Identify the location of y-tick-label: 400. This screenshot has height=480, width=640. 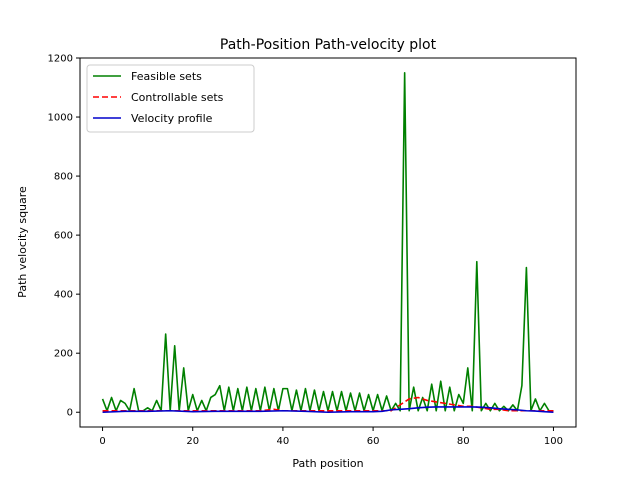
(63, 295).